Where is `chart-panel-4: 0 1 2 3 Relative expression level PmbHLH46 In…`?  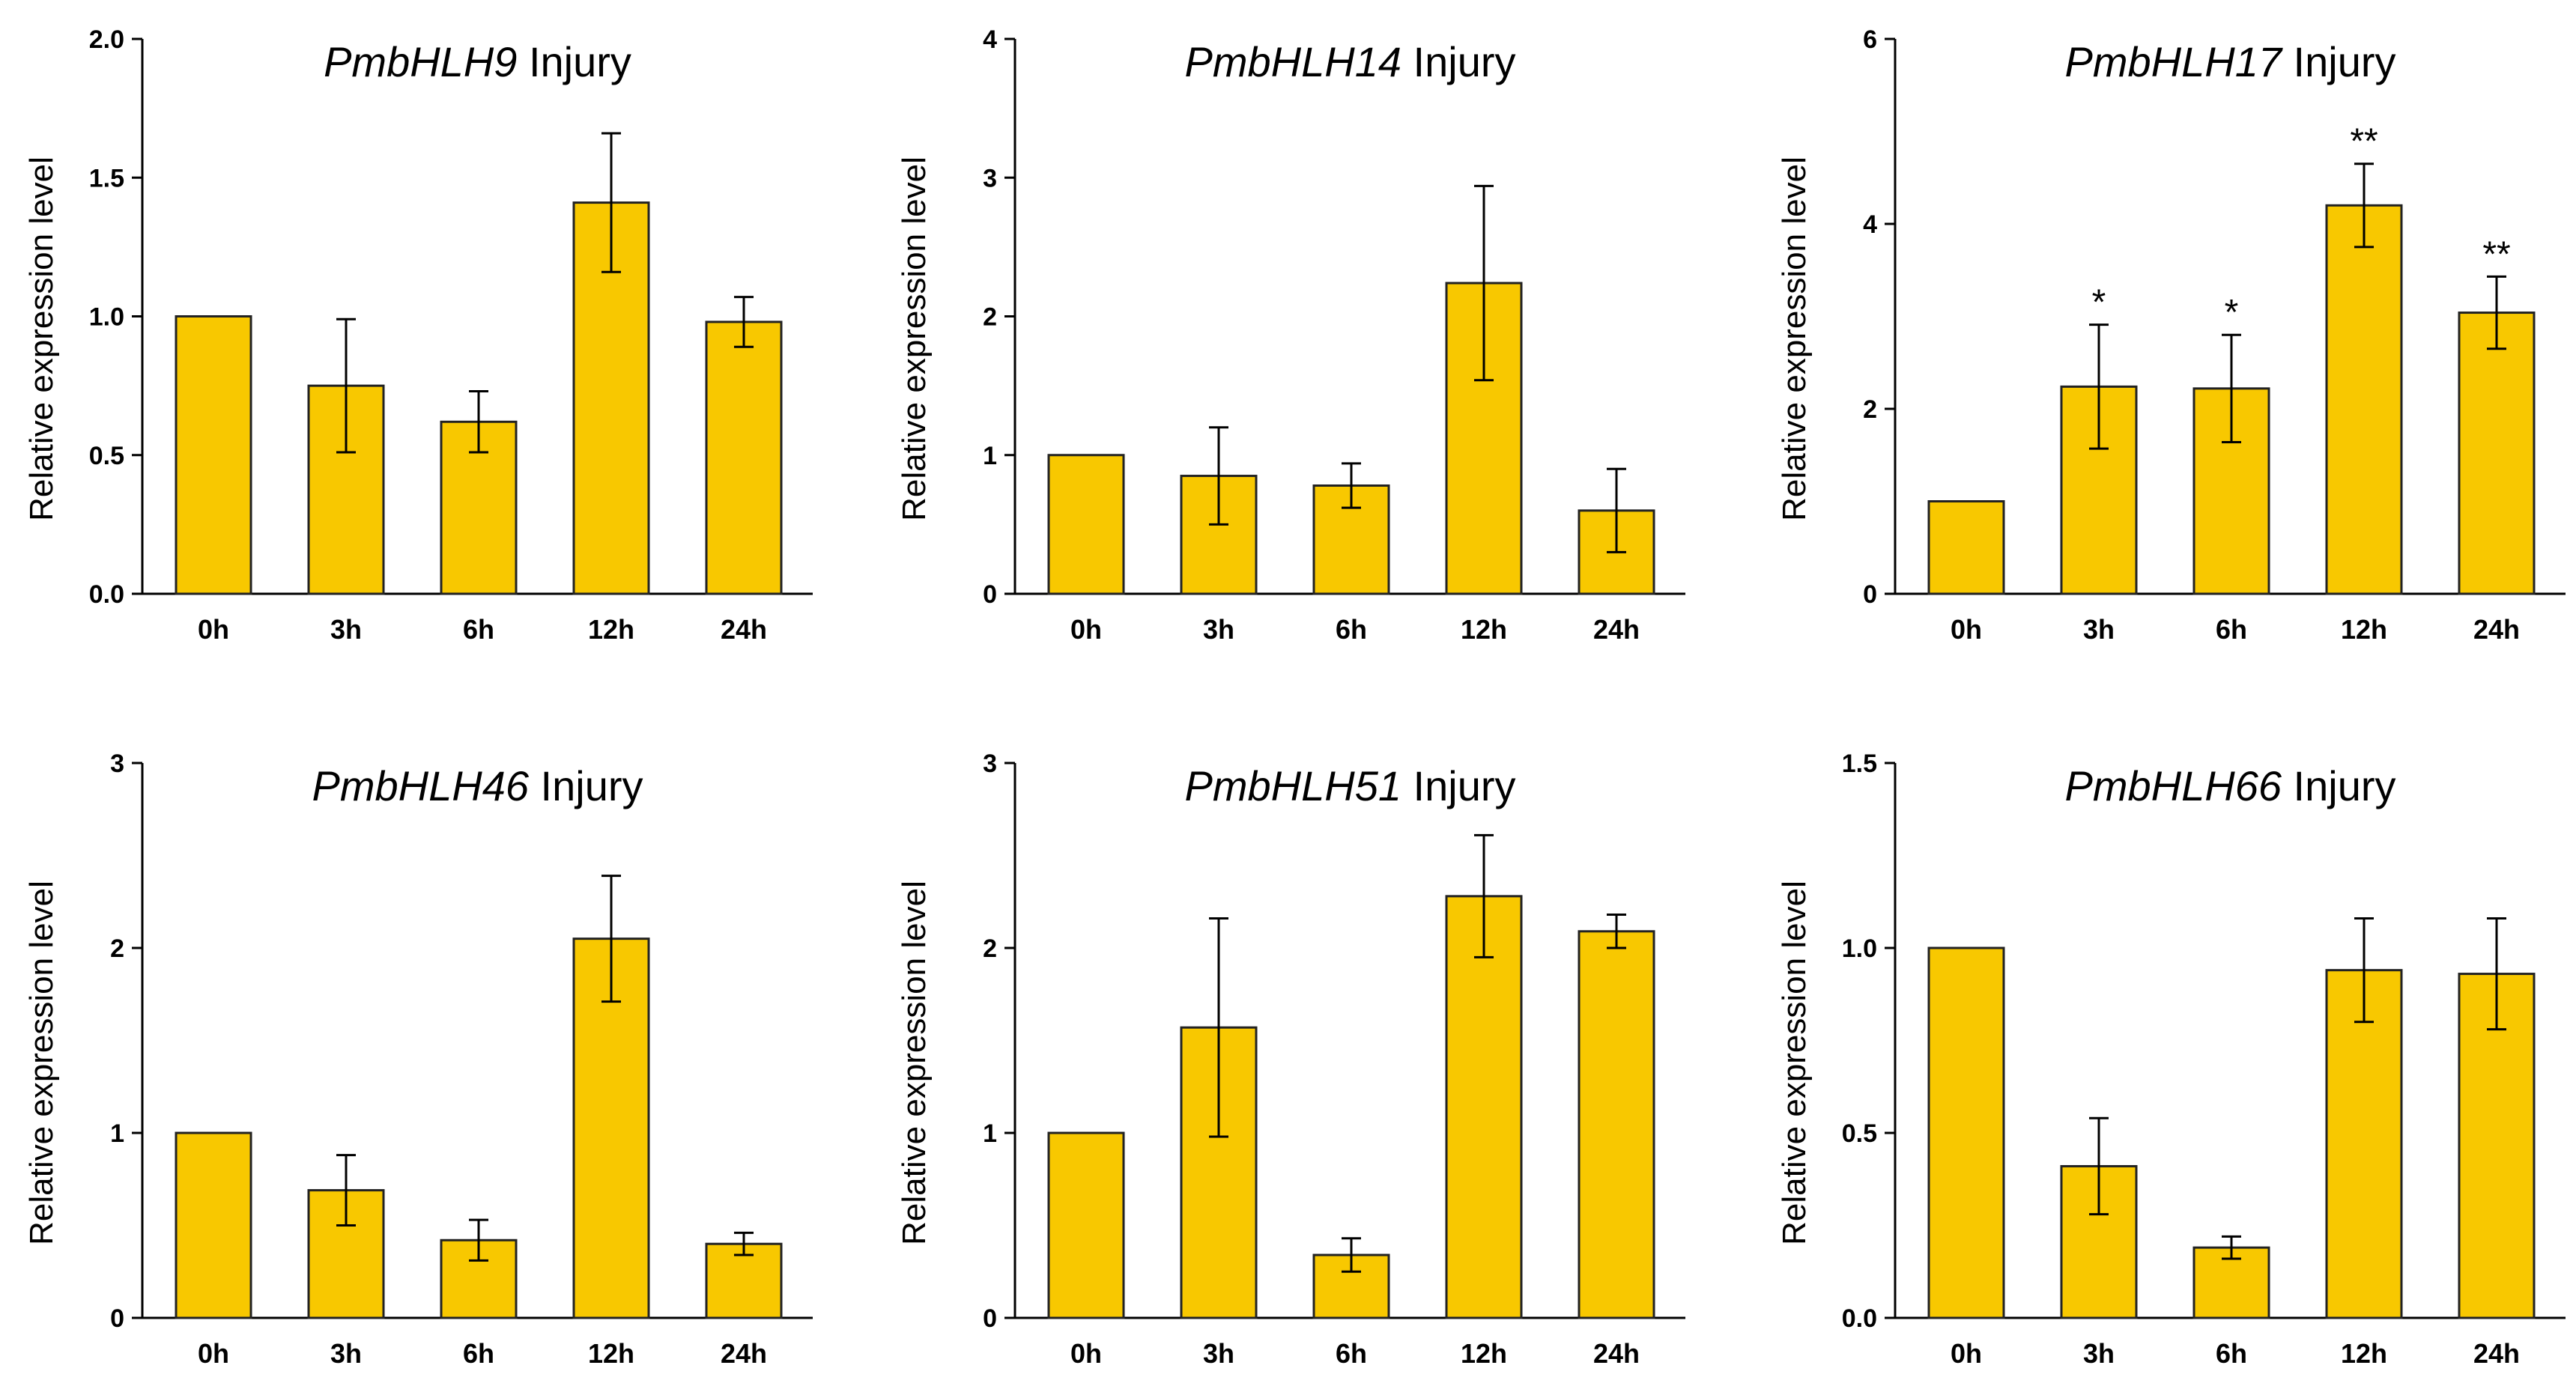 chart-panel-4: 0 1 2 3 Relative expression level PmbHLH46 In… is located at coordinates (418, 1059).